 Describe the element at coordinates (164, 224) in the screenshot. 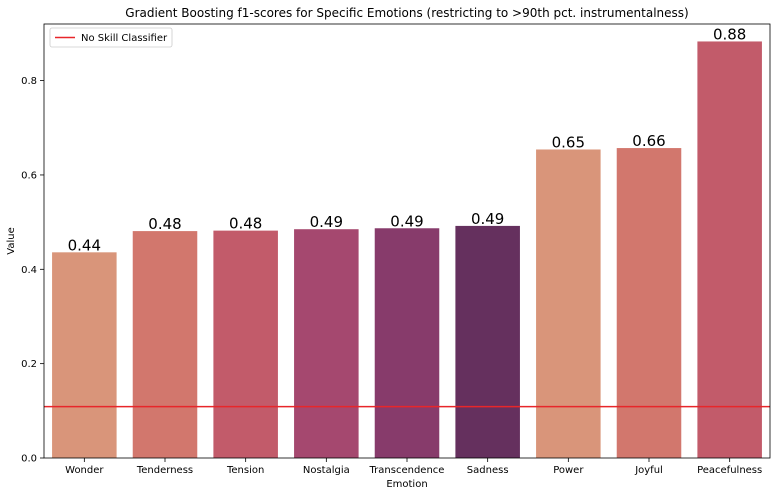

I see `data-label-tenderness: 0.48` at that location.